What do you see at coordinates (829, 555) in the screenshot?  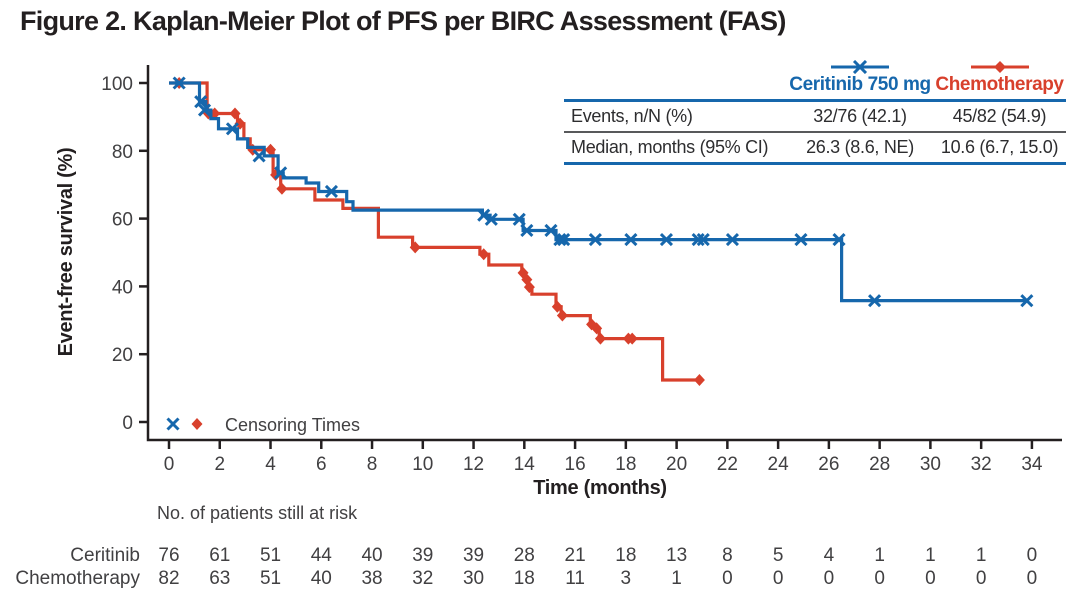 I see `at-risk-count: 4` at bounding box center [829, 555].